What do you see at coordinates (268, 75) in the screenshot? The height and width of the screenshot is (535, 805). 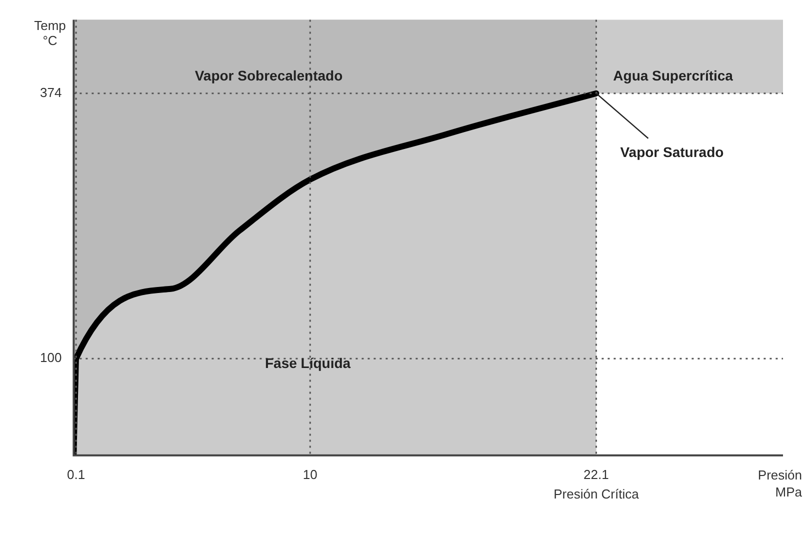 I see `annotation: Vapor Sobrecalentado` at bounding box center [268, 75].